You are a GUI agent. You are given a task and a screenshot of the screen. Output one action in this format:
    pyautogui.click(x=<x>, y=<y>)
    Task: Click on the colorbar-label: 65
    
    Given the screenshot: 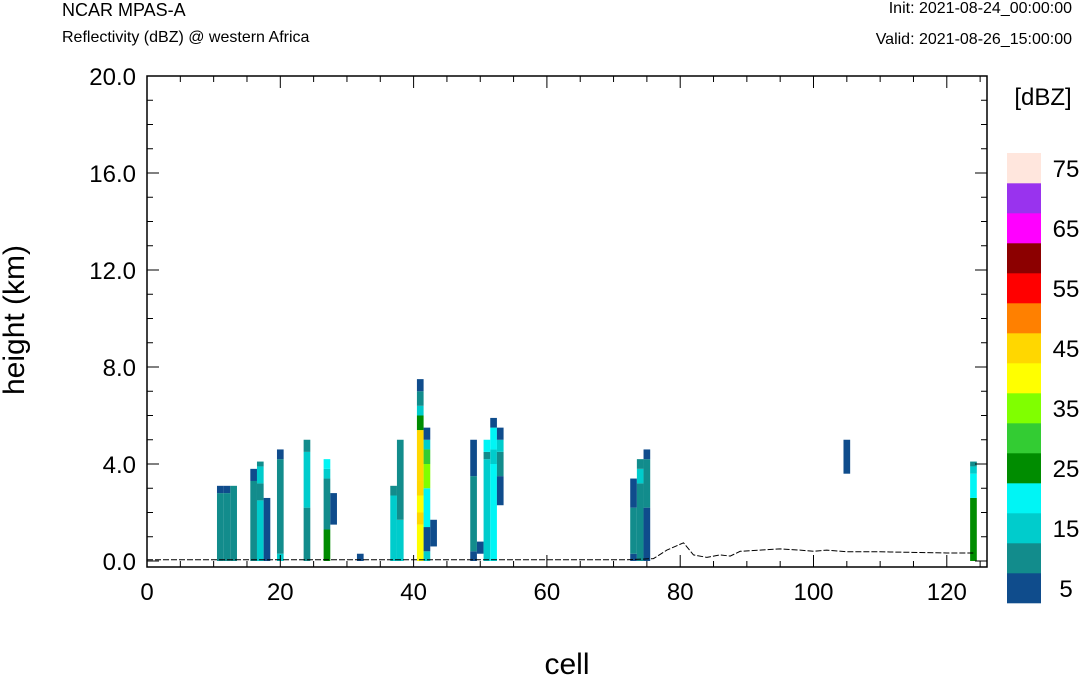 What is the action you would take?
    pyautogui.click(x=1066, y=229)
    